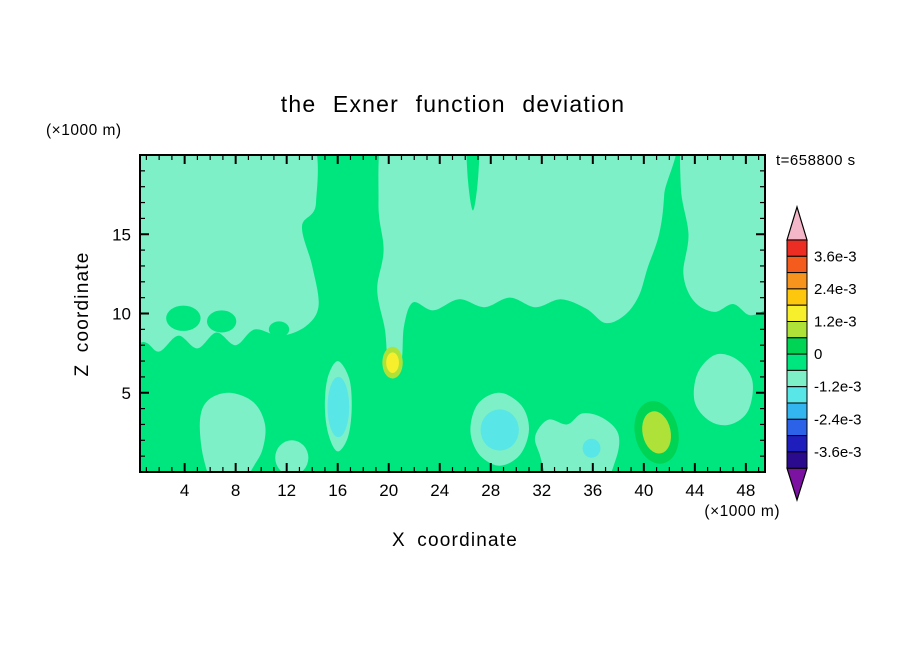 The width and height of the screenshot is (904, 654). I want to click on contour-region-cool-spot-small, so click(591, 448).